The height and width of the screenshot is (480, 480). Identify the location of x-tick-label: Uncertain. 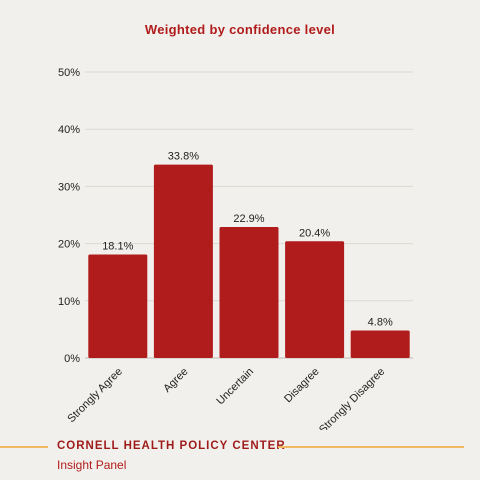
(235, 387).